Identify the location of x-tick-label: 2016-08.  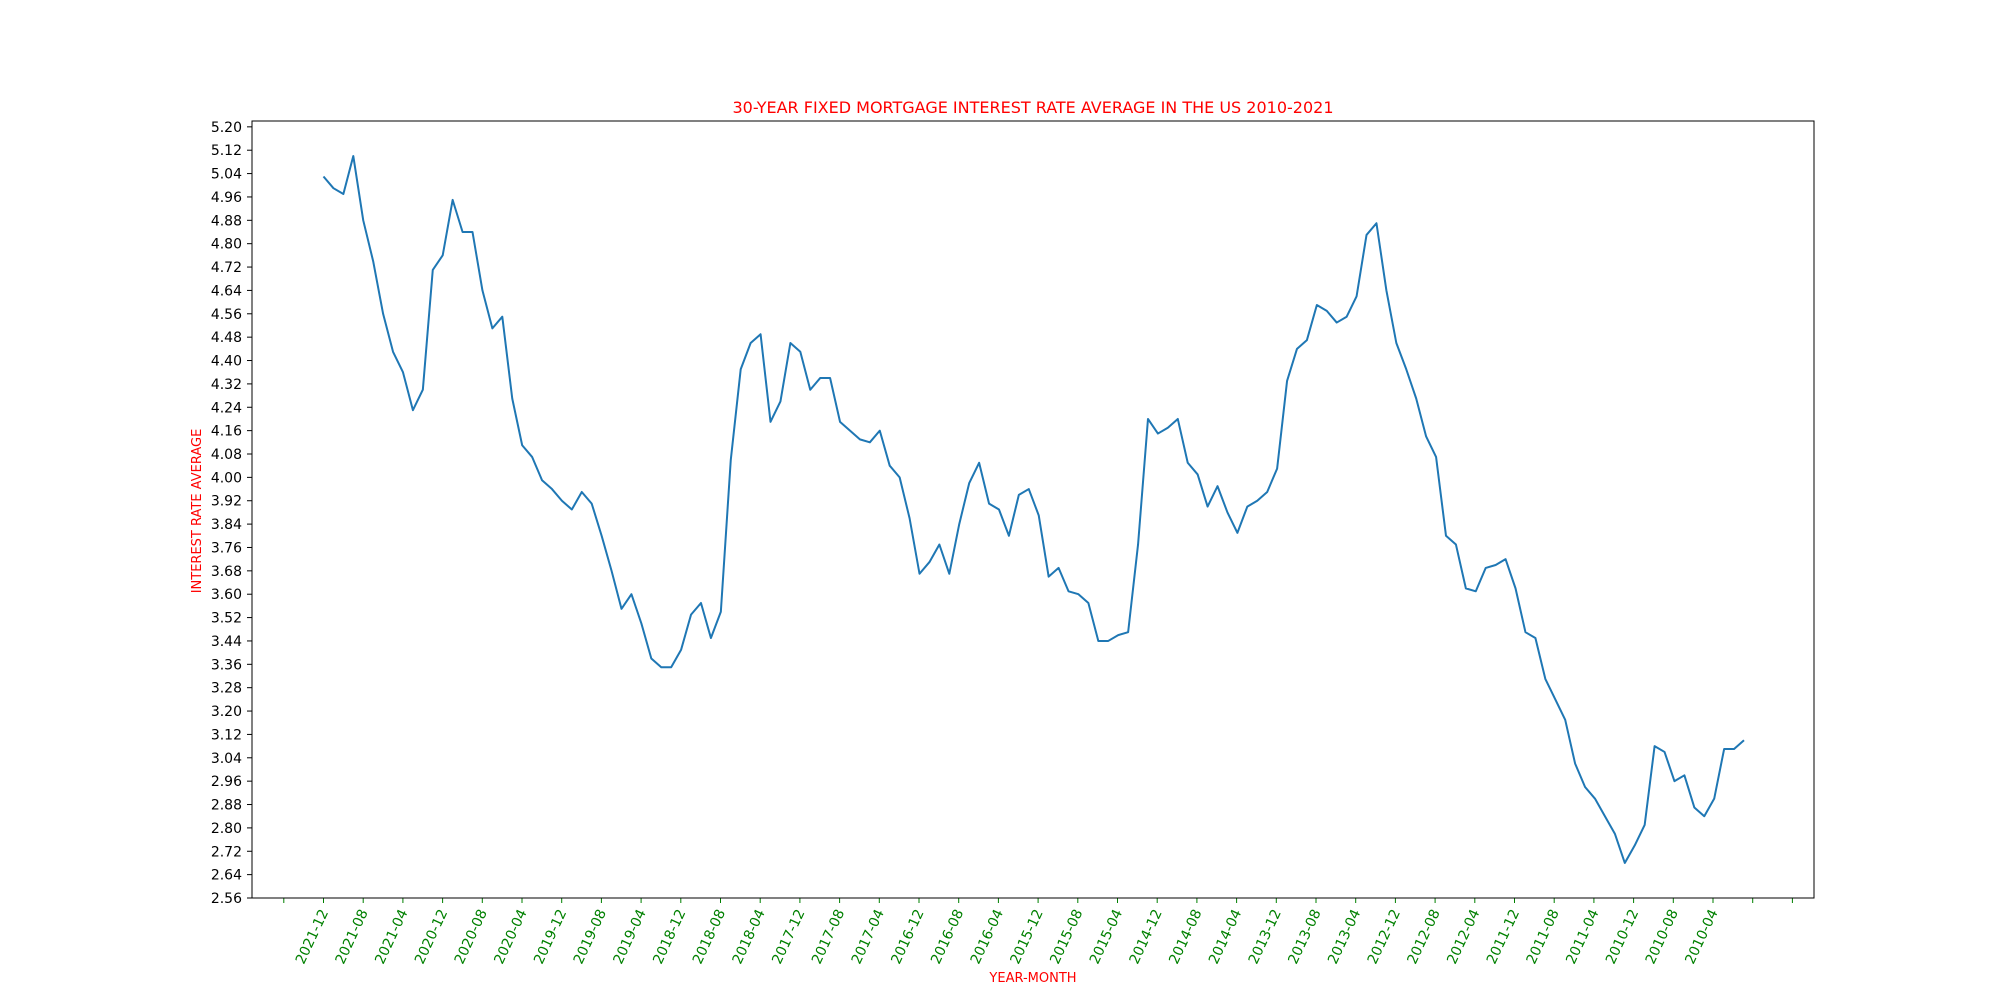
(947, 937).